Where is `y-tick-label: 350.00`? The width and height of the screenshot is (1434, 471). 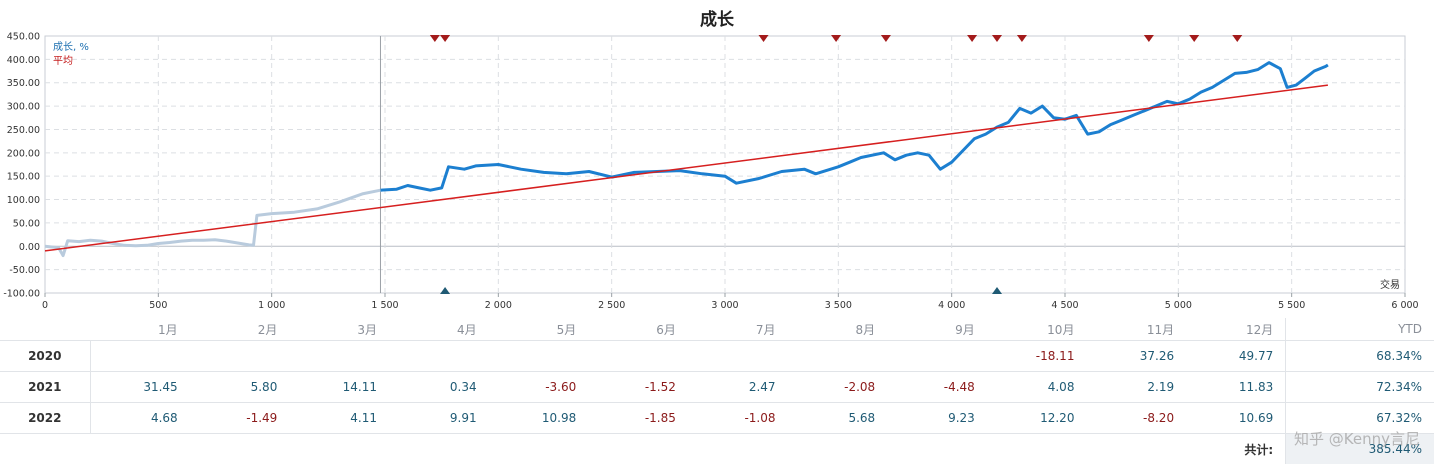
y-tick-label: 350.00 is located at coordinates (23, 83).